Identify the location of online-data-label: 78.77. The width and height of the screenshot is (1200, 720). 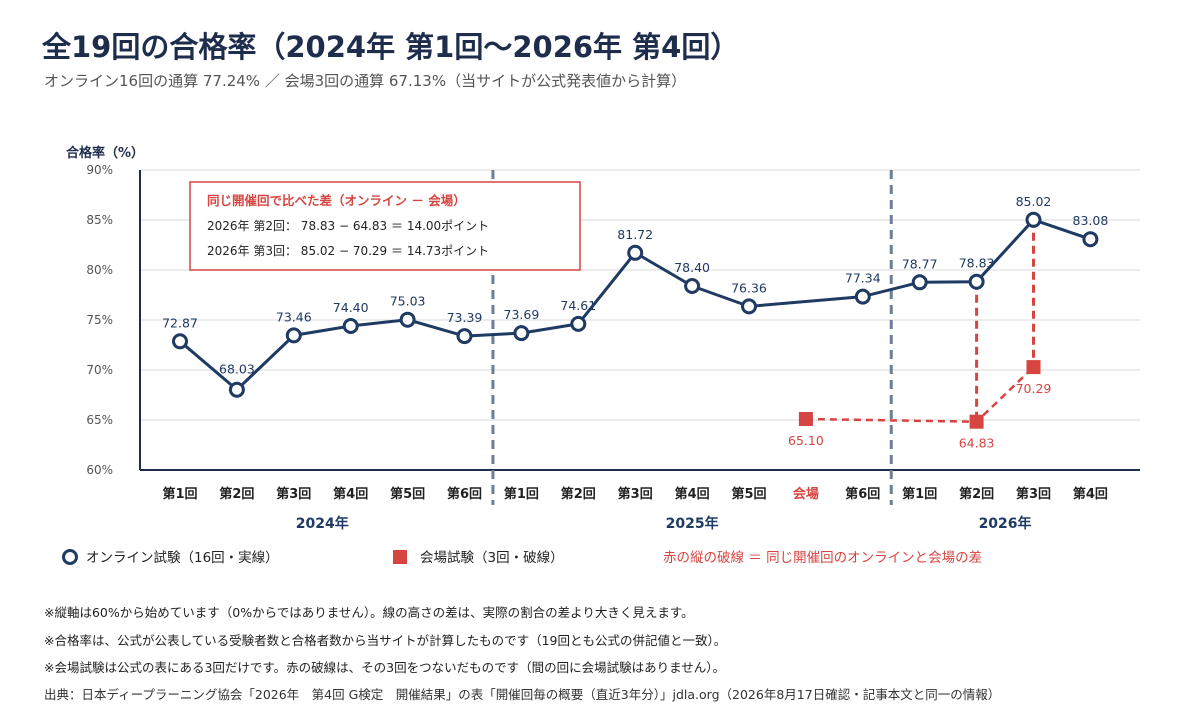
(920, 263).